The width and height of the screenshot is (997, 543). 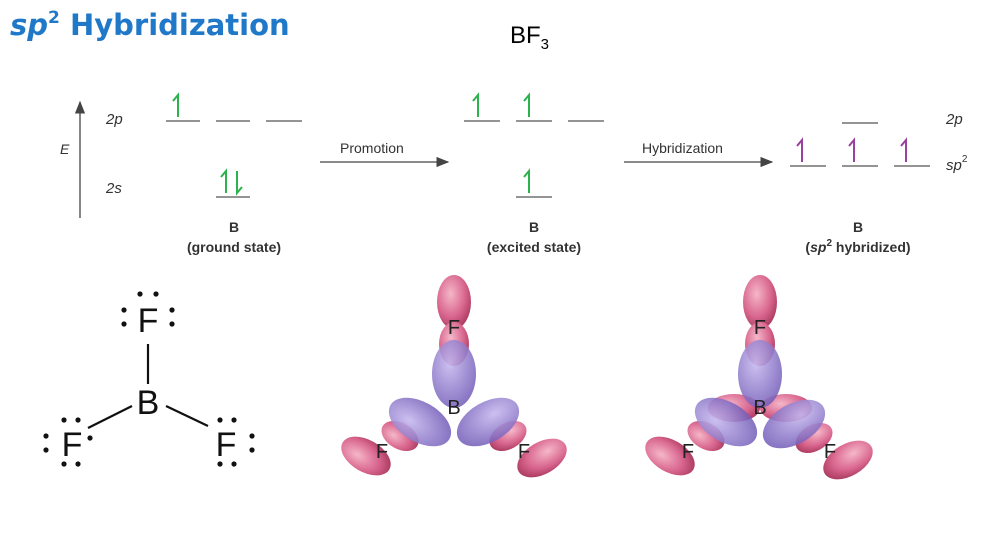 I want to click on ground-state-caption: (ground state), so click(x=234, y=247).